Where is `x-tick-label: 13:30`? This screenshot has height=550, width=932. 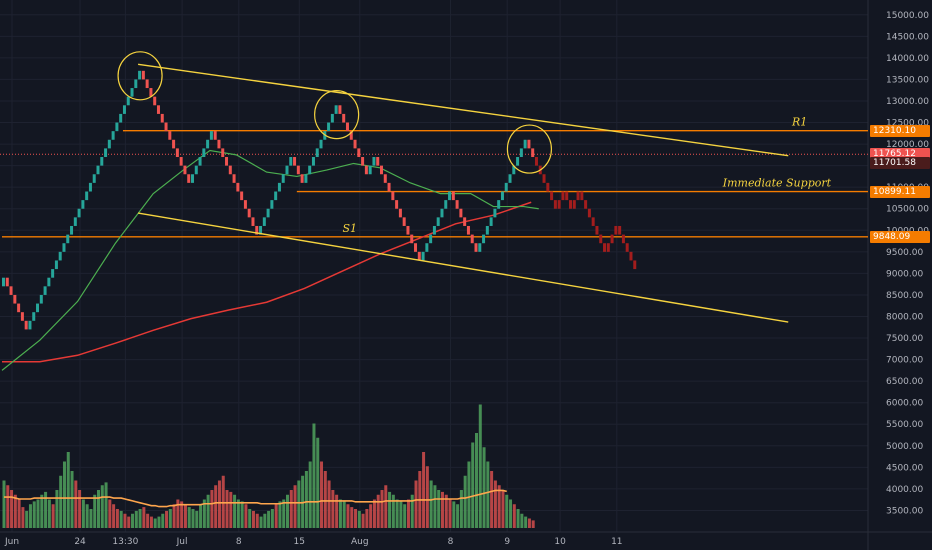
x-tick-label: 13:30 is located at coordinates (125, 542).